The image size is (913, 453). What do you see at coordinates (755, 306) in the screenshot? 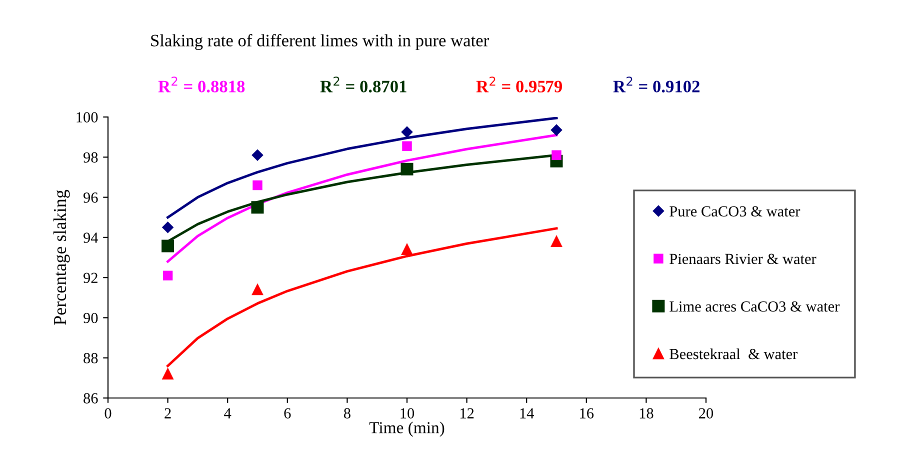
I see `legend-label: Lime acres CaCO3 & water` at bounding box center [755, 306].